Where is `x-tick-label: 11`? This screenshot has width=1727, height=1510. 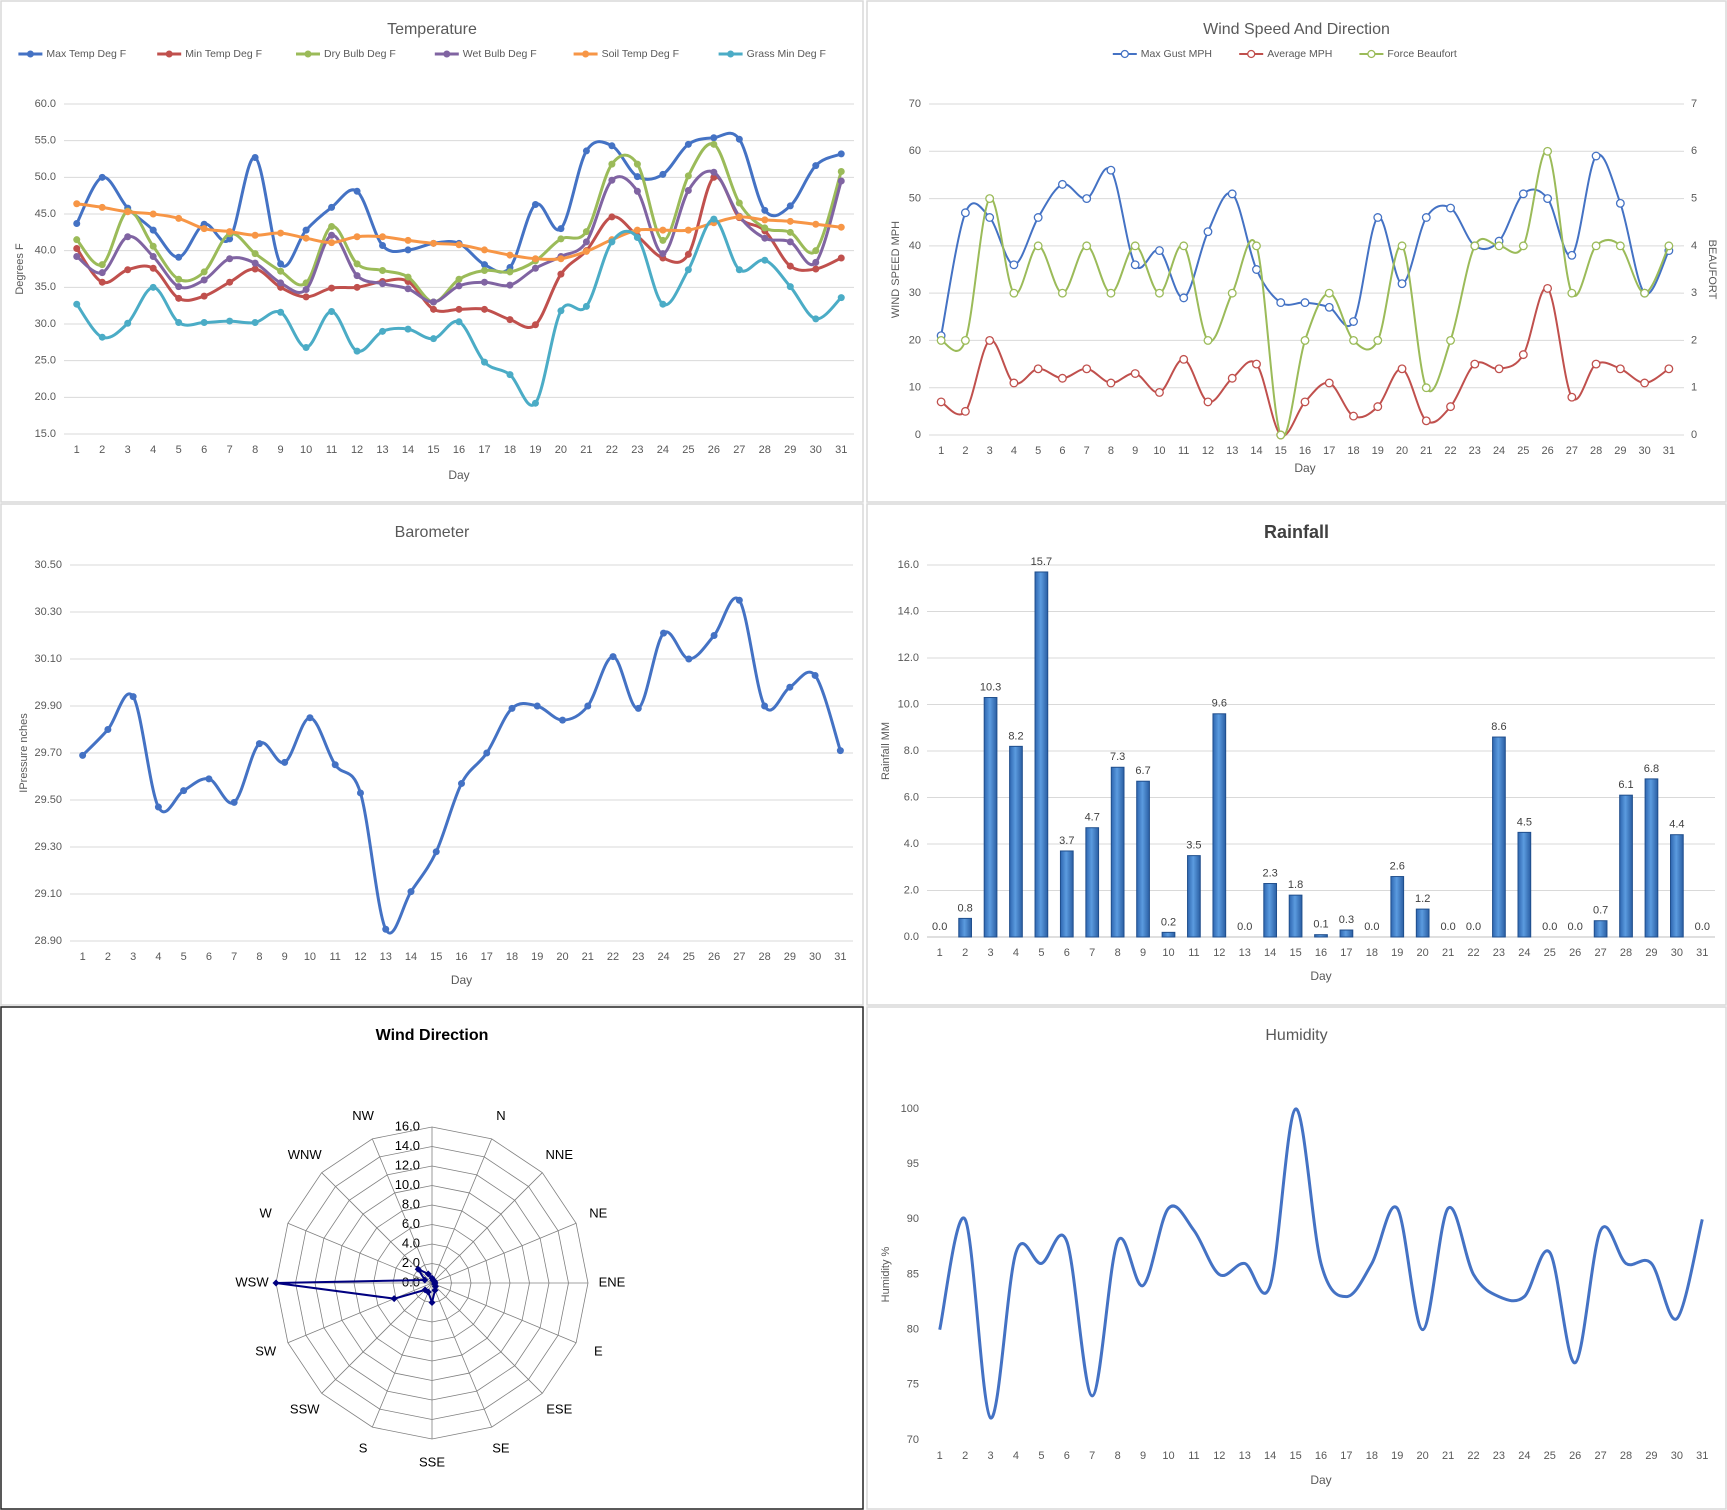
x-tick-label: 11 is located at coordinates (331, 450).